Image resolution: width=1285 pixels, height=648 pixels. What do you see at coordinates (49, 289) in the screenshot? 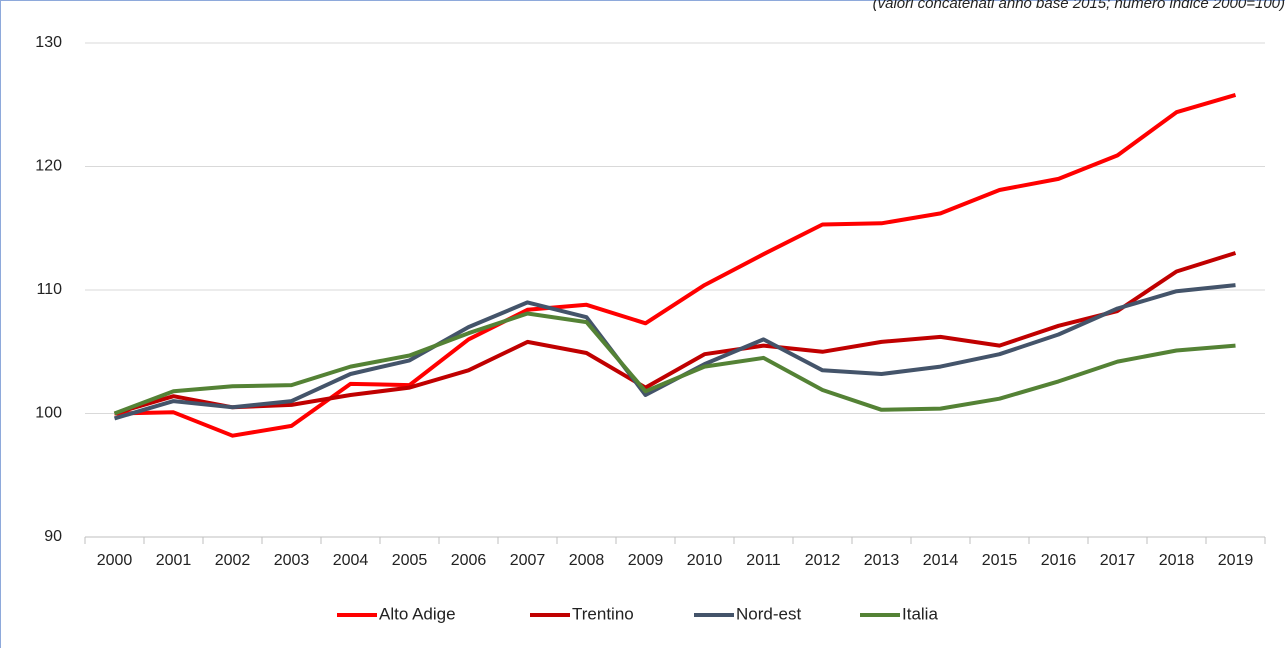
I see `y-tick-label: 110` at bounding box center [49, 289].